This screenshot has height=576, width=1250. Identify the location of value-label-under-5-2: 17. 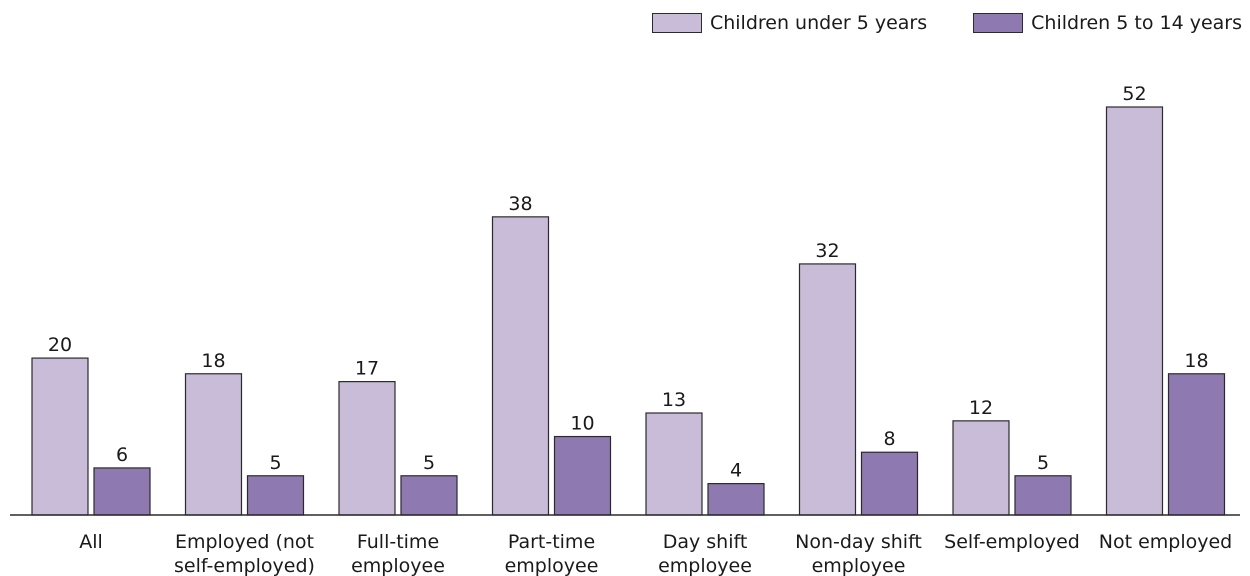
(367, 369).